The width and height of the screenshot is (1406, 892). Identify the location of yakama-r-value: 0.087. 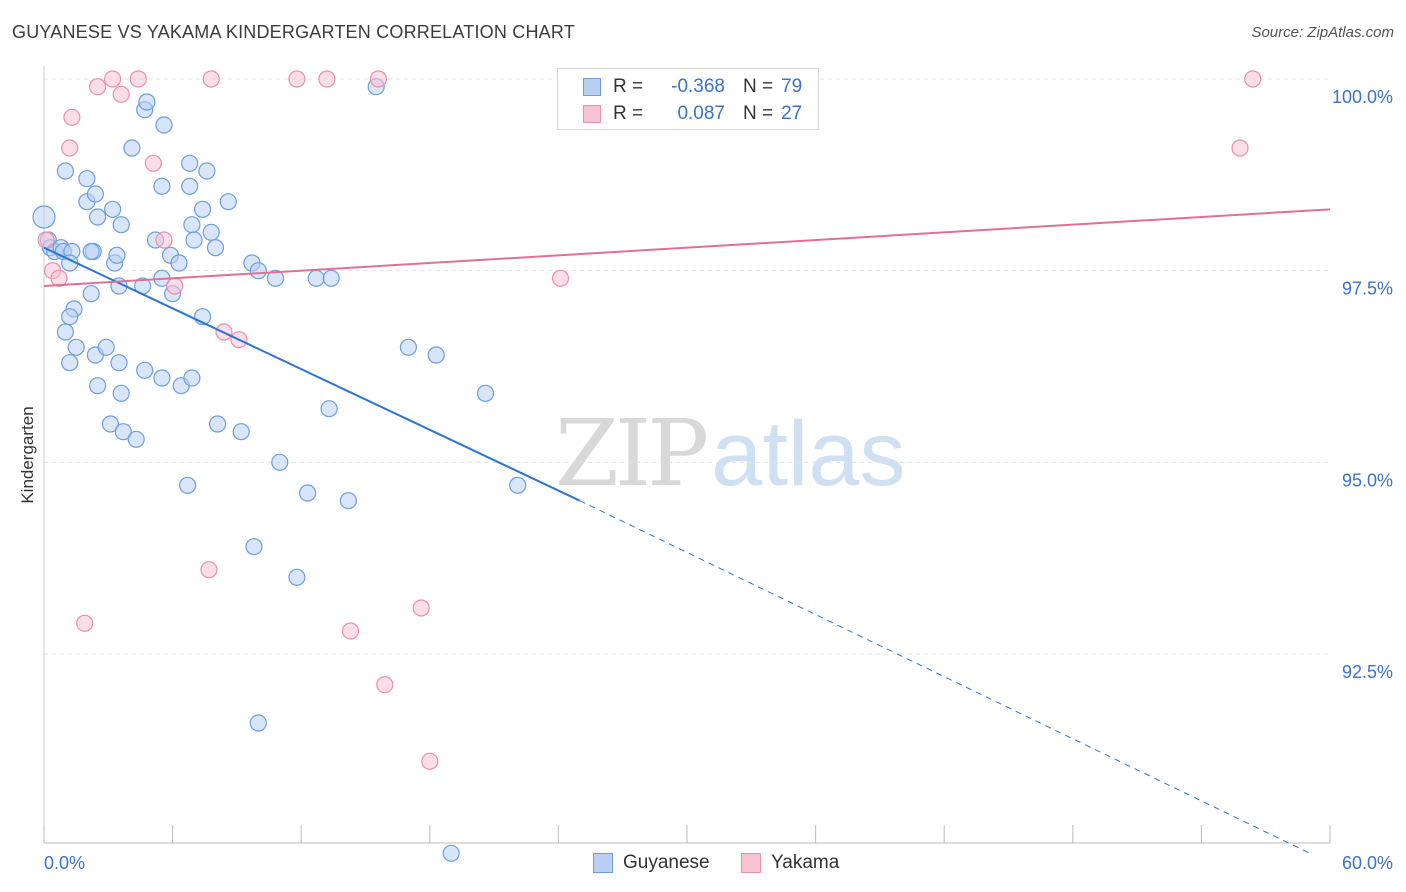
(701, 113).